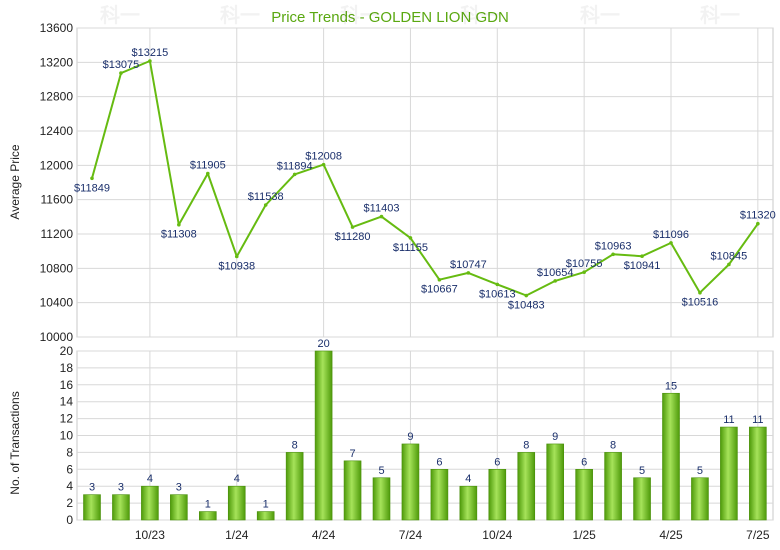 The image size is (780, 550). I want to click on transactions-data-label: 11, so click(728, 420).